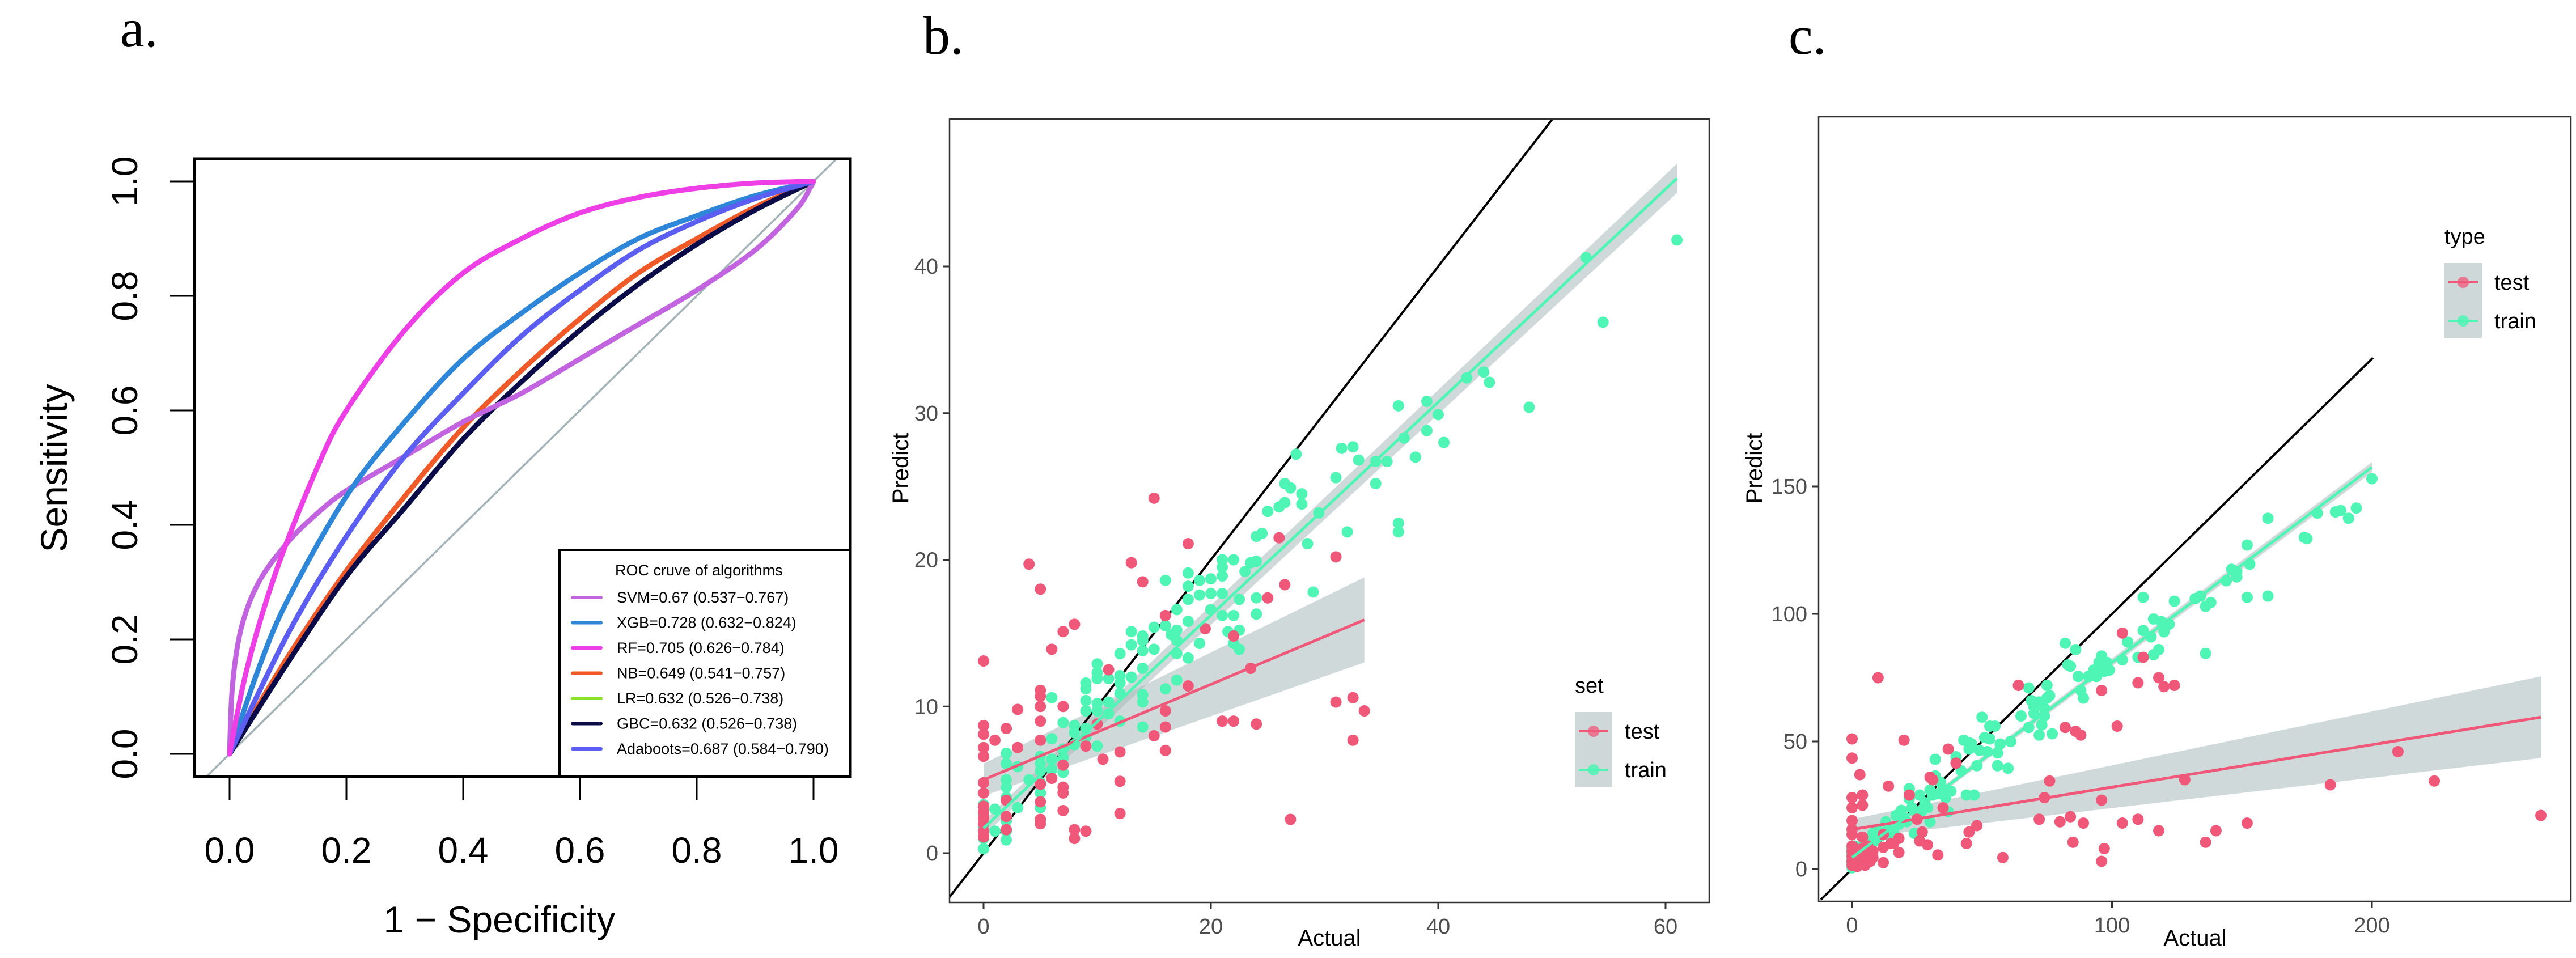 This screenshot has height=958, width=2576. I want to click on c-ci-ribbon-test, so click(2196, 757).